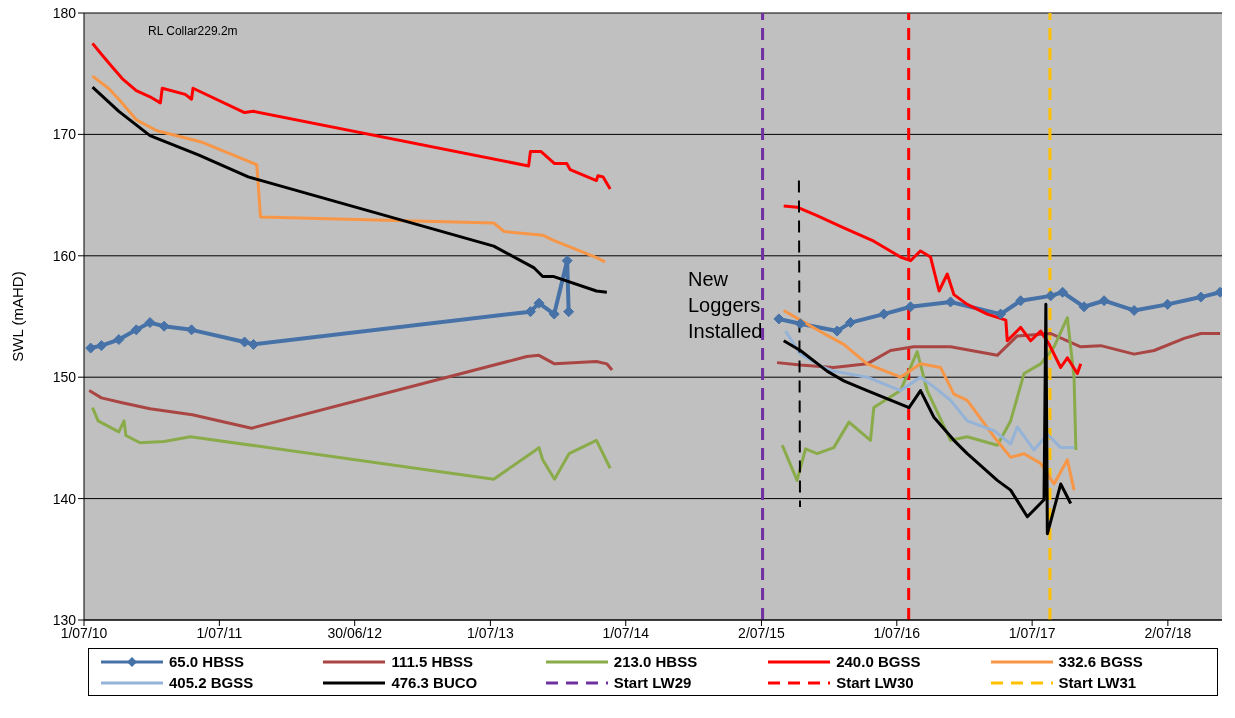  What do you see at coordinates (18, 316) in the screenshot?
I see `y-axis-title: SWL (mAHD)` at bounding box center [18, 316].